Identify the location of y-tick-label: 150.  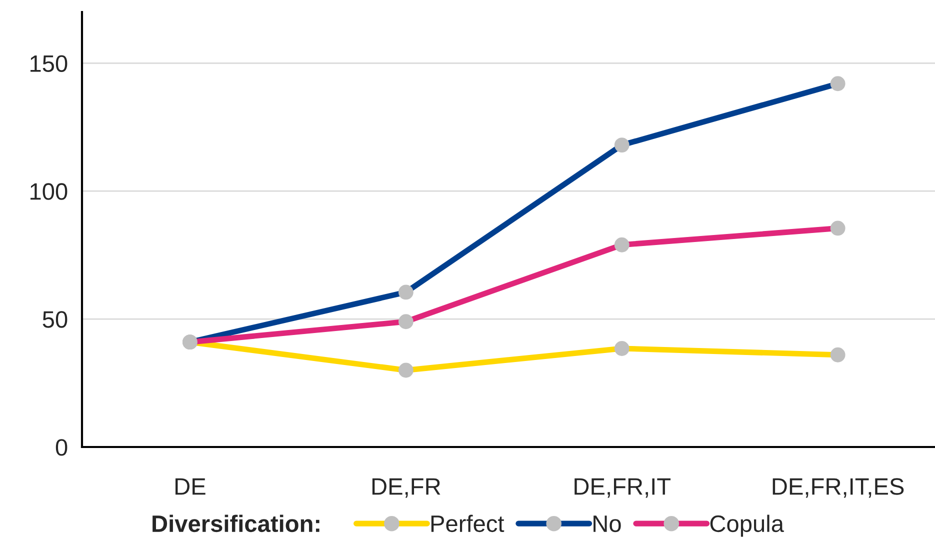
(49, 63).